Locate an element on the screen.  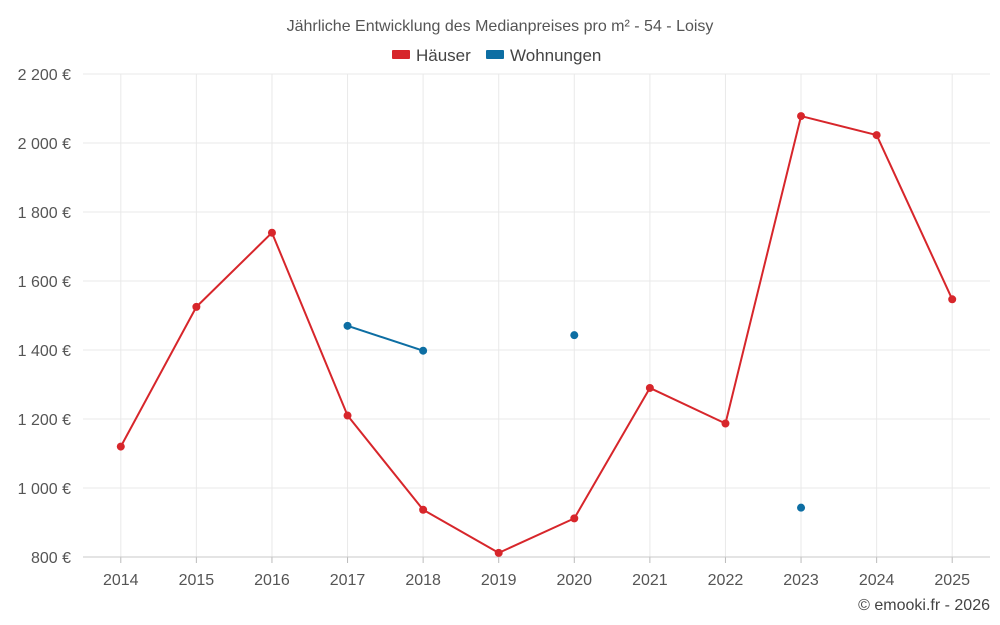
x-tick-label: 2015 is located at coordinates (197, 580).